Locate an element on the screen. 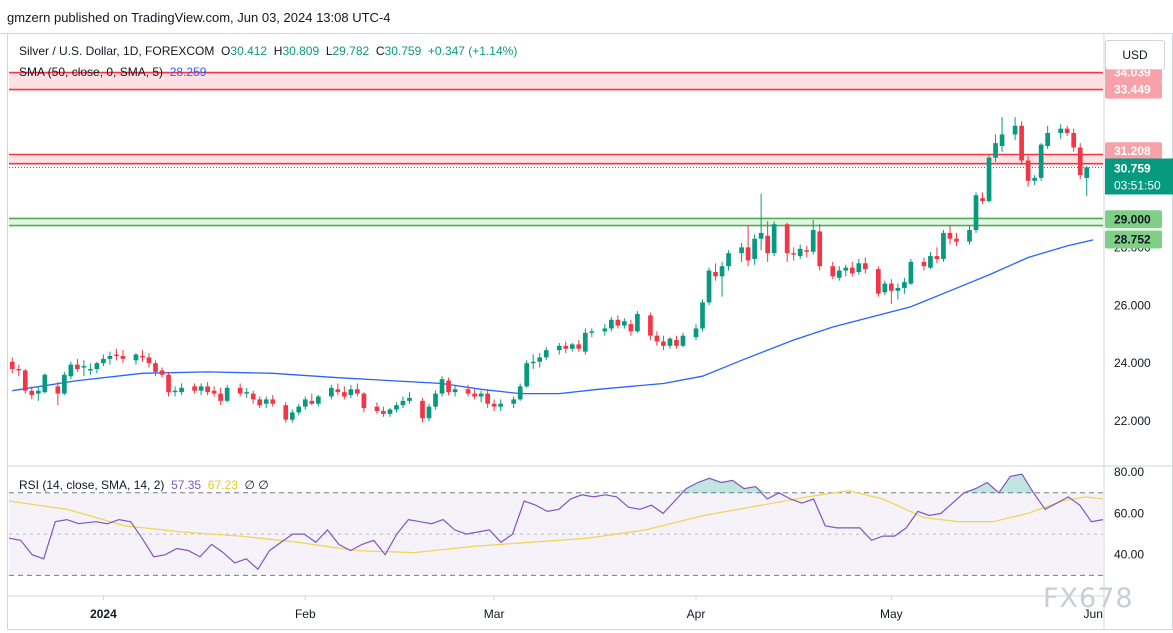  symbol-title: Silver / U.S. Dollar, 1D, FOREXCOM is located at coordinates (117, 51).